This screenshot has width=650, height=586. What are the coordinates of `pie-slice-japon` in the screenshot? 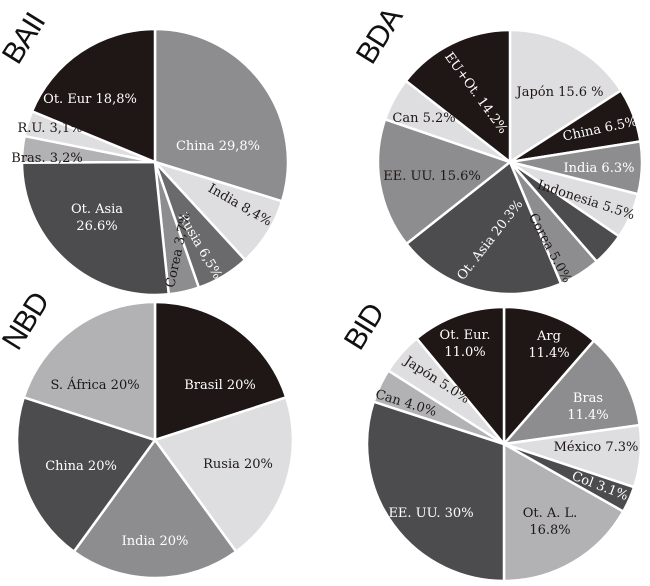 It's located at (565, 96).